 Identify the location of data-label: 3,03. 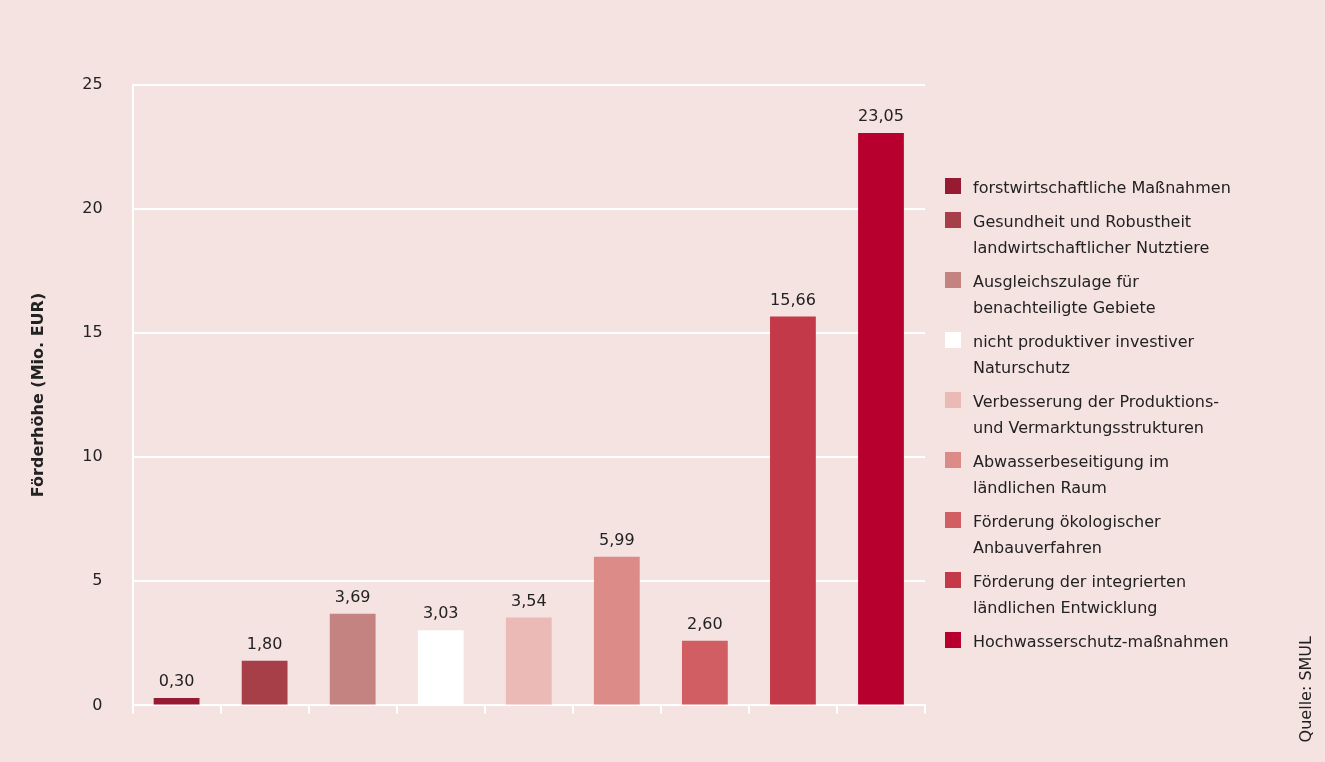
(440, 613).